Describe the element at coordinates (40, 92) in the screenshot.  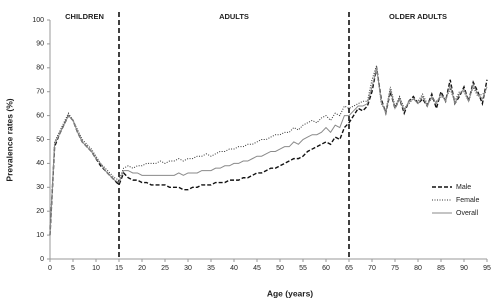
I see `y-tick-label: 70` at that location.